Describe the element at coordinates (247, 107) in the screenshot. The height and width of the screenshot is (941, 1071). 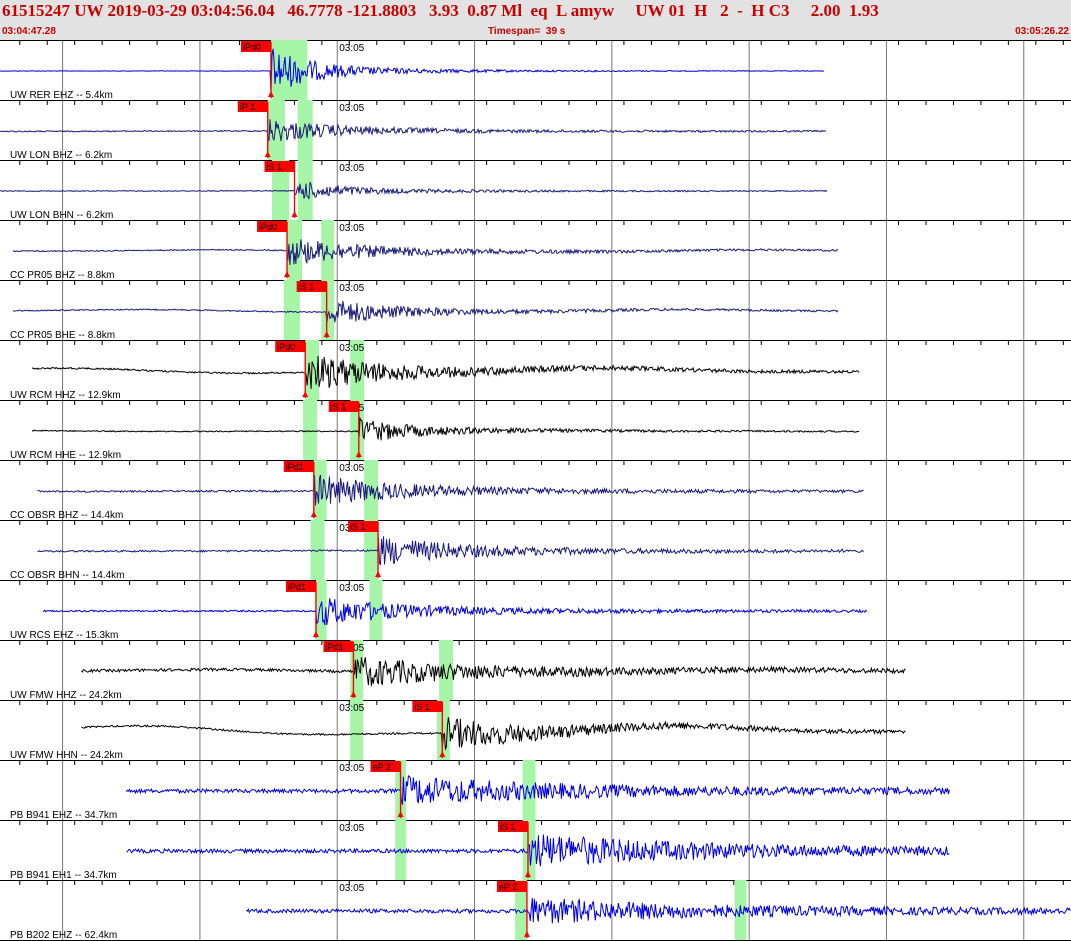
I see `pick-label: iP 1` at that location.